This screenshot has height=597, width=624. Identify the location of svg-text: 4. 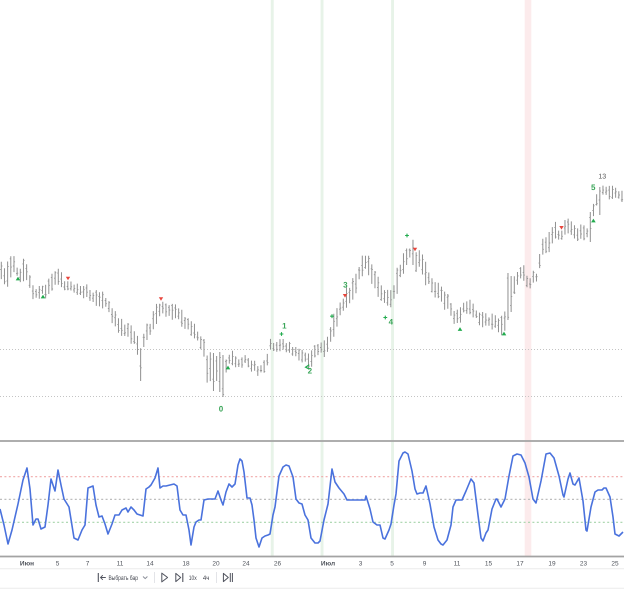
(391, 321).